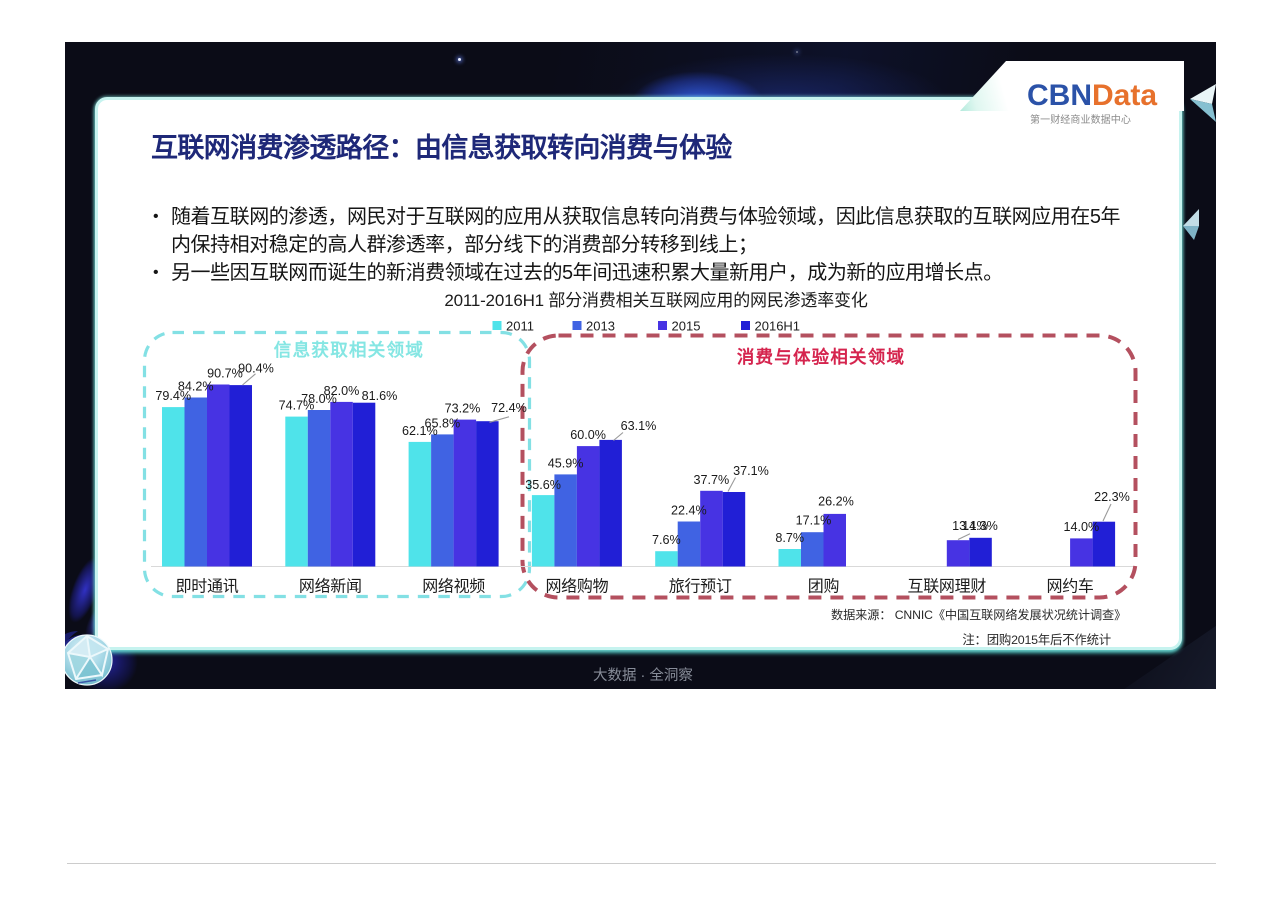  What do you see at coordinates (814, 521) in the screenshot?
I see `svg-text: 17.1%` at bounding box center [814, 521].